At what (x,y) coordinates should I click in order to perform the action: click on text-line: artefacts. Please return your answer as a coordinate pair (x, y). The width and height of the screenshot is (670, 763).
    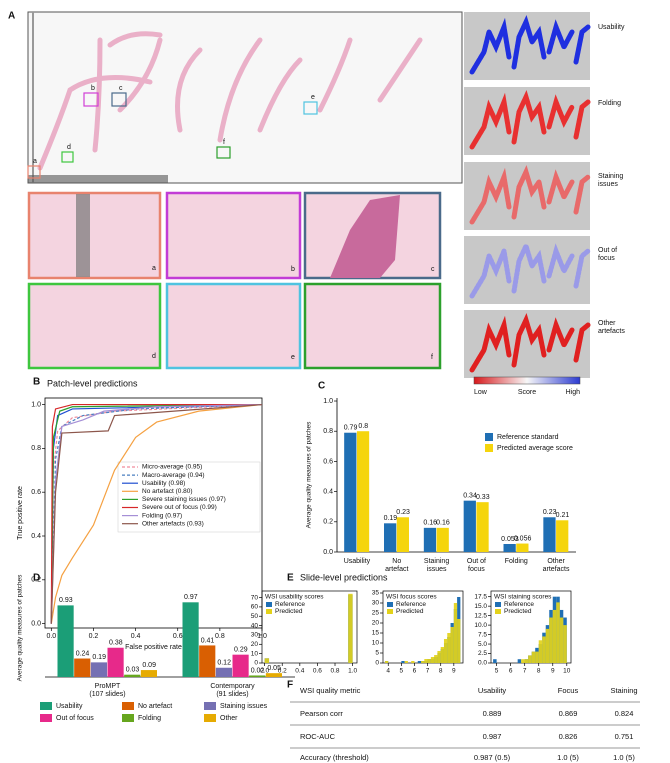
    Looking at the image, I should click on (611, 331).